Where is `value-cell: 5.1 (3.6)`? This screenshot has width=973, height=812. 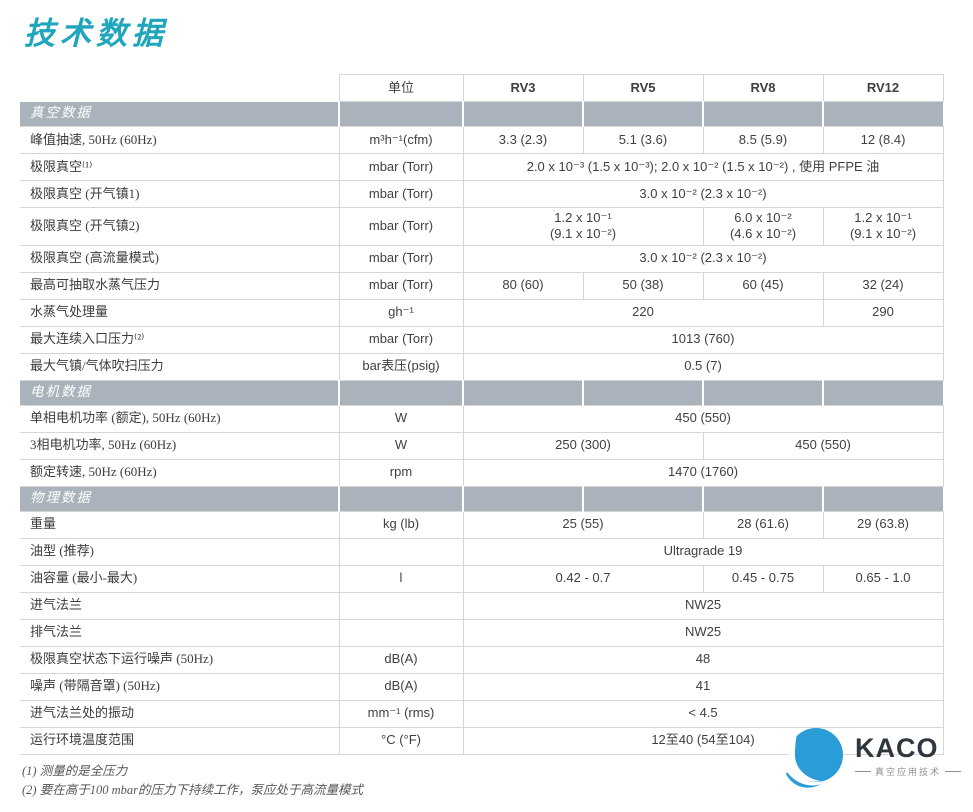 value-cell: 5.1 (3.6) is located at coordinates (643, 140).